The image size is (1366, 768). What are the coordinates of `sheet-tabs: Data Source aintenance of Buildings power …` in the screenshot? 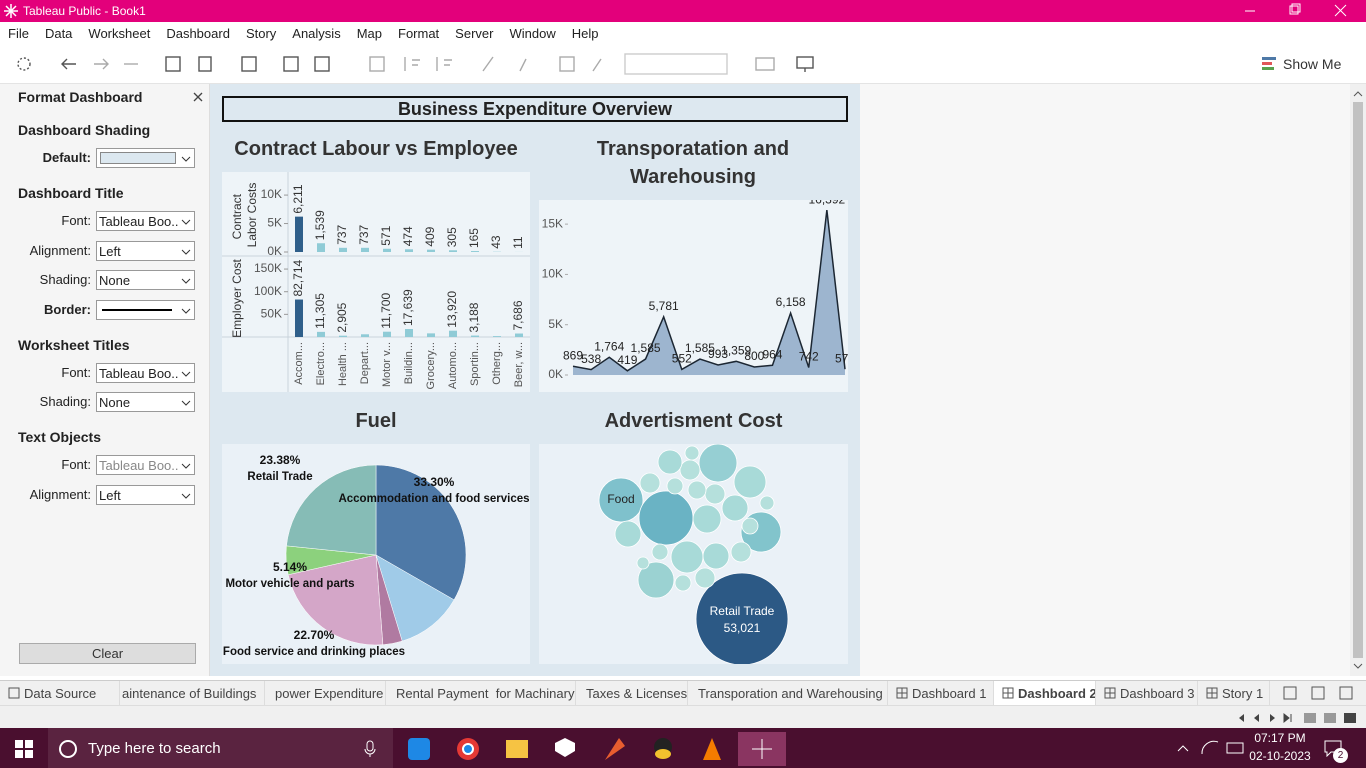 It's located at (683, 693).